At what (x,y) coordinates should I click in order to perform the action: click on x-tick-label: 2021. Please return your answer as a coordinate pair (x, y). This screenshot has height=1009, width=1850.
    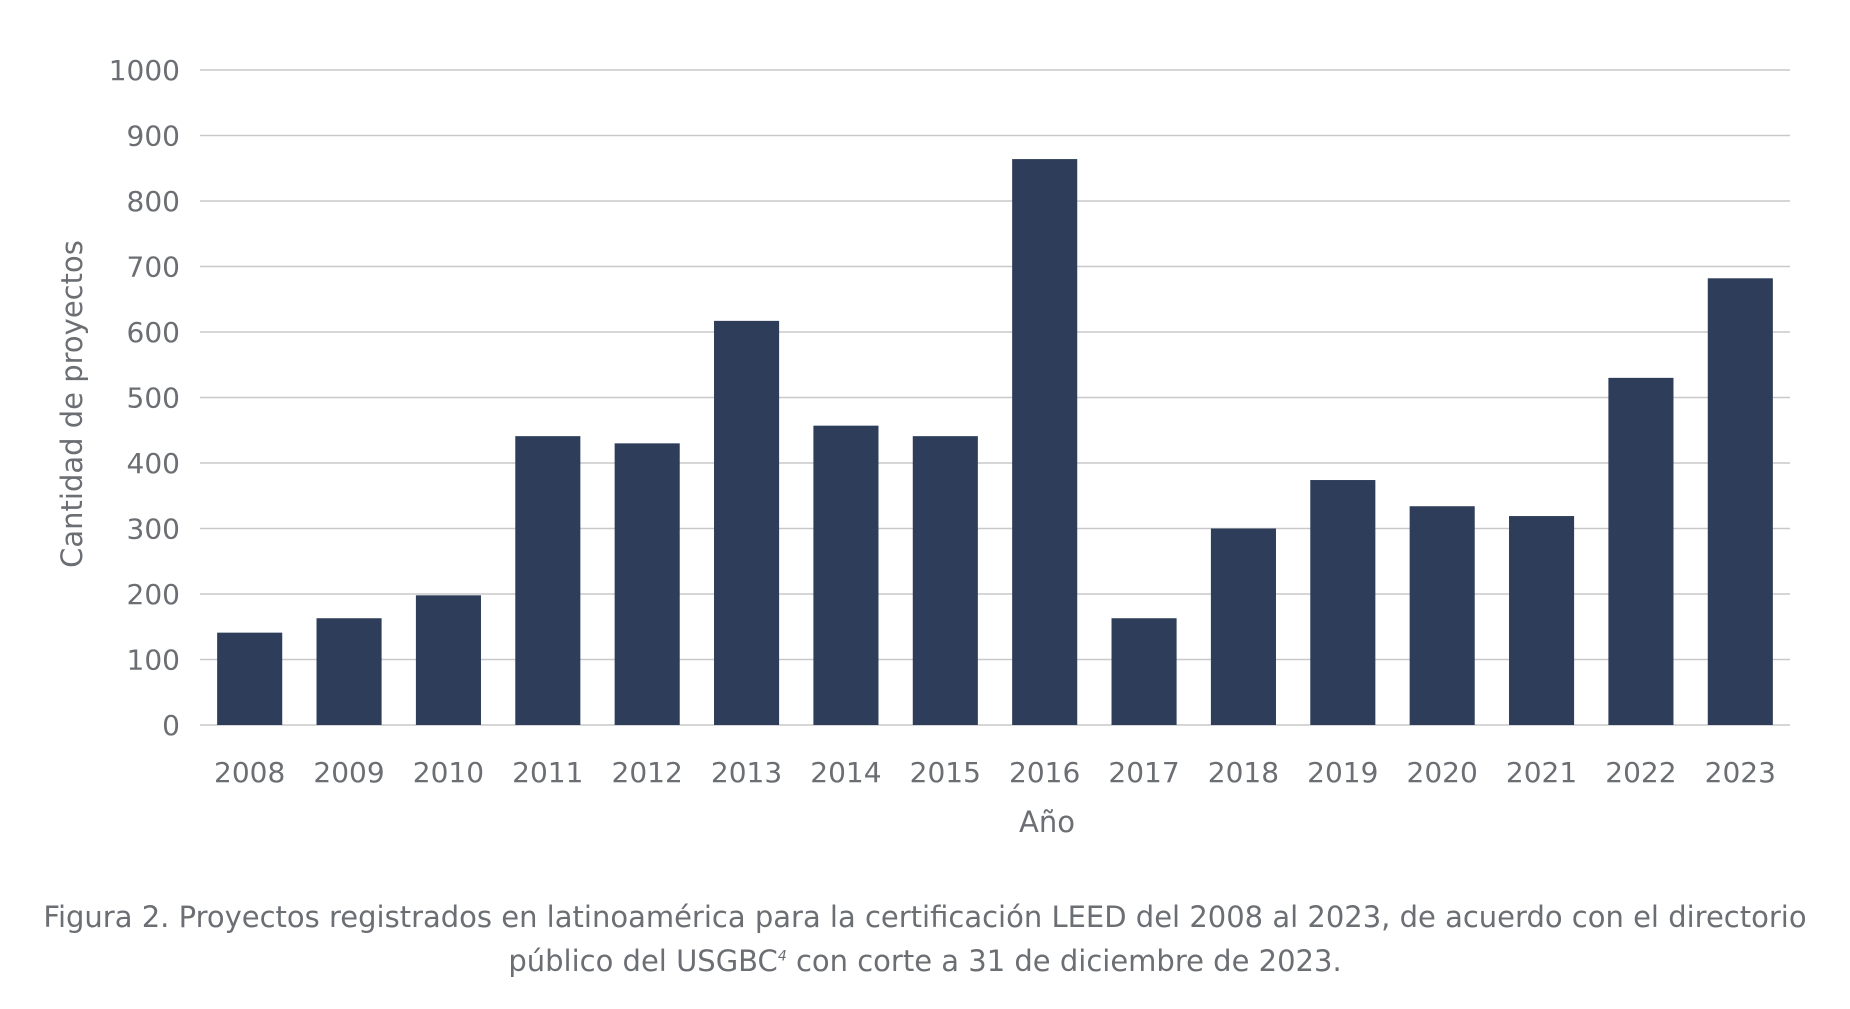
    Looking at the image, I should click on (1541, 772).